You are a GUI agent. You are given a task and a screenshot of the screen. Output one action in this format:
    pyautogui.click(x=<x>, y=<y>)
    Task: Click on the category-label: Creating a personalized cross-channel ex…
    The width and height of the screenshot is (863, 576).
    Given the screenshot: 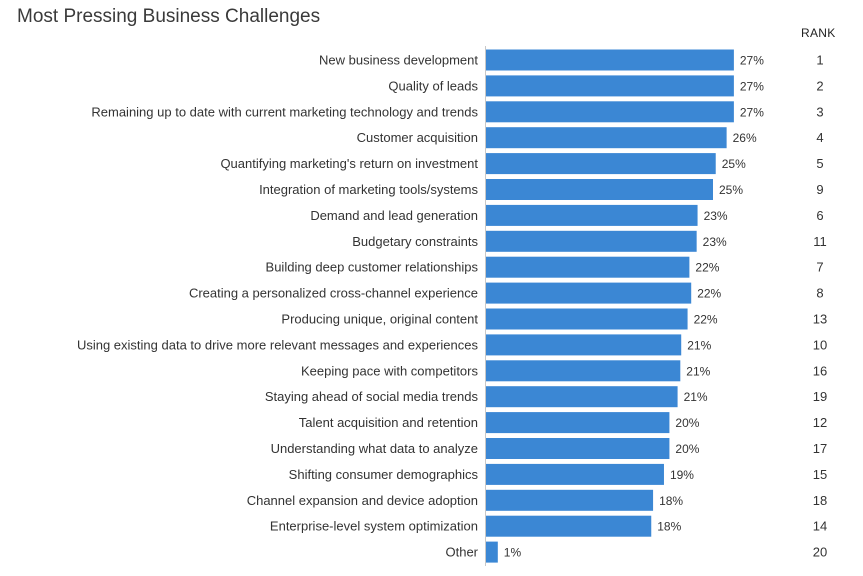 What is the action you would take?
    pyautogui.click(x=333, y=293)
    